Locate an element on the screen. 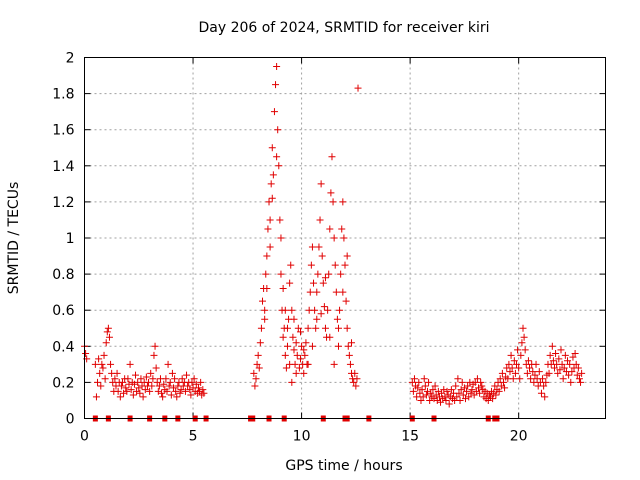  y-tick-label: 0.8 is located at coordinates (63, 275).